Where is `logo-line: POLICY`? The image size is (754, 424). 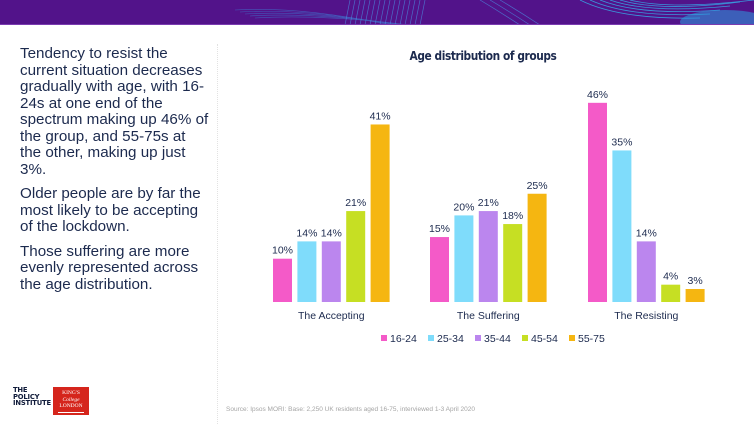
logo-line: POLICY is located at coordinates (26, 396).